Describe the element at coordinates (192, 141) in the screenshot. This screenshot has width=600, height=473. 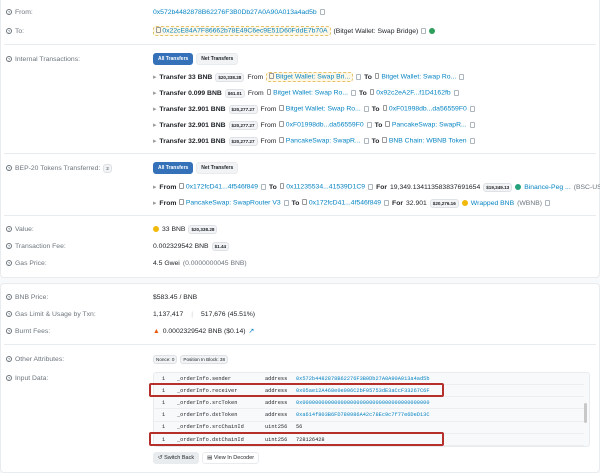
I see `transfer-amount: Transfer 32.901 BNB` at that location.